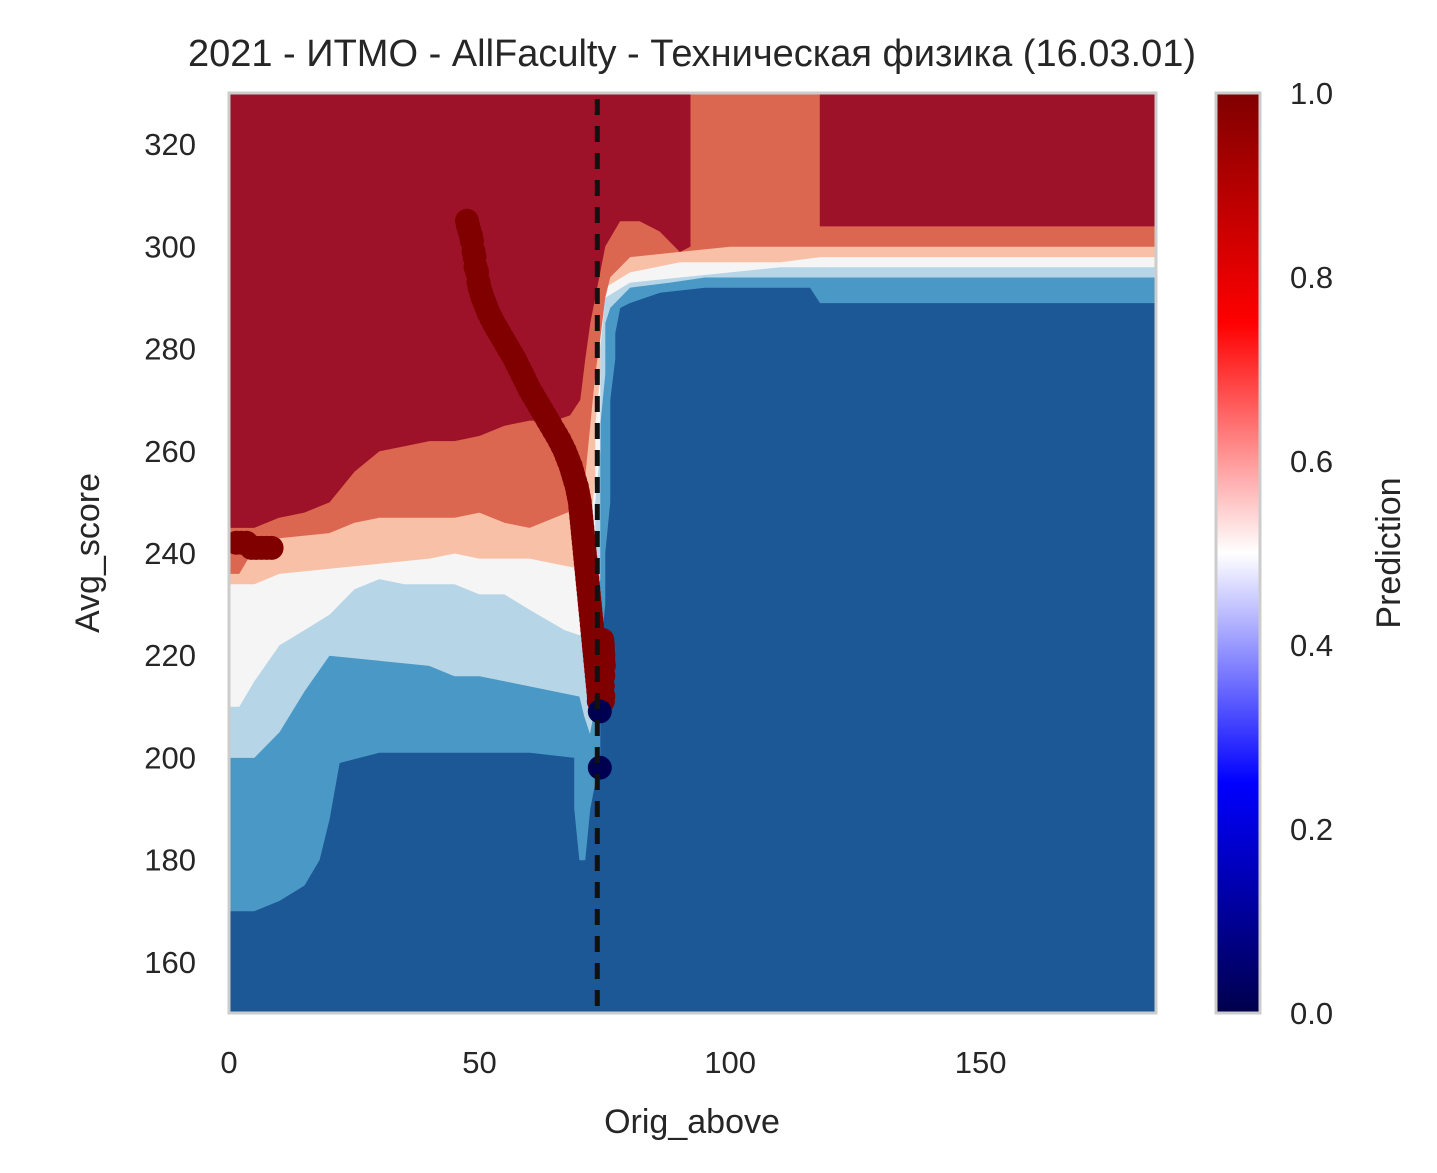 The image size is (1437, 1173). I want to click on y-tick-label-8: 320, so click(170, 144).